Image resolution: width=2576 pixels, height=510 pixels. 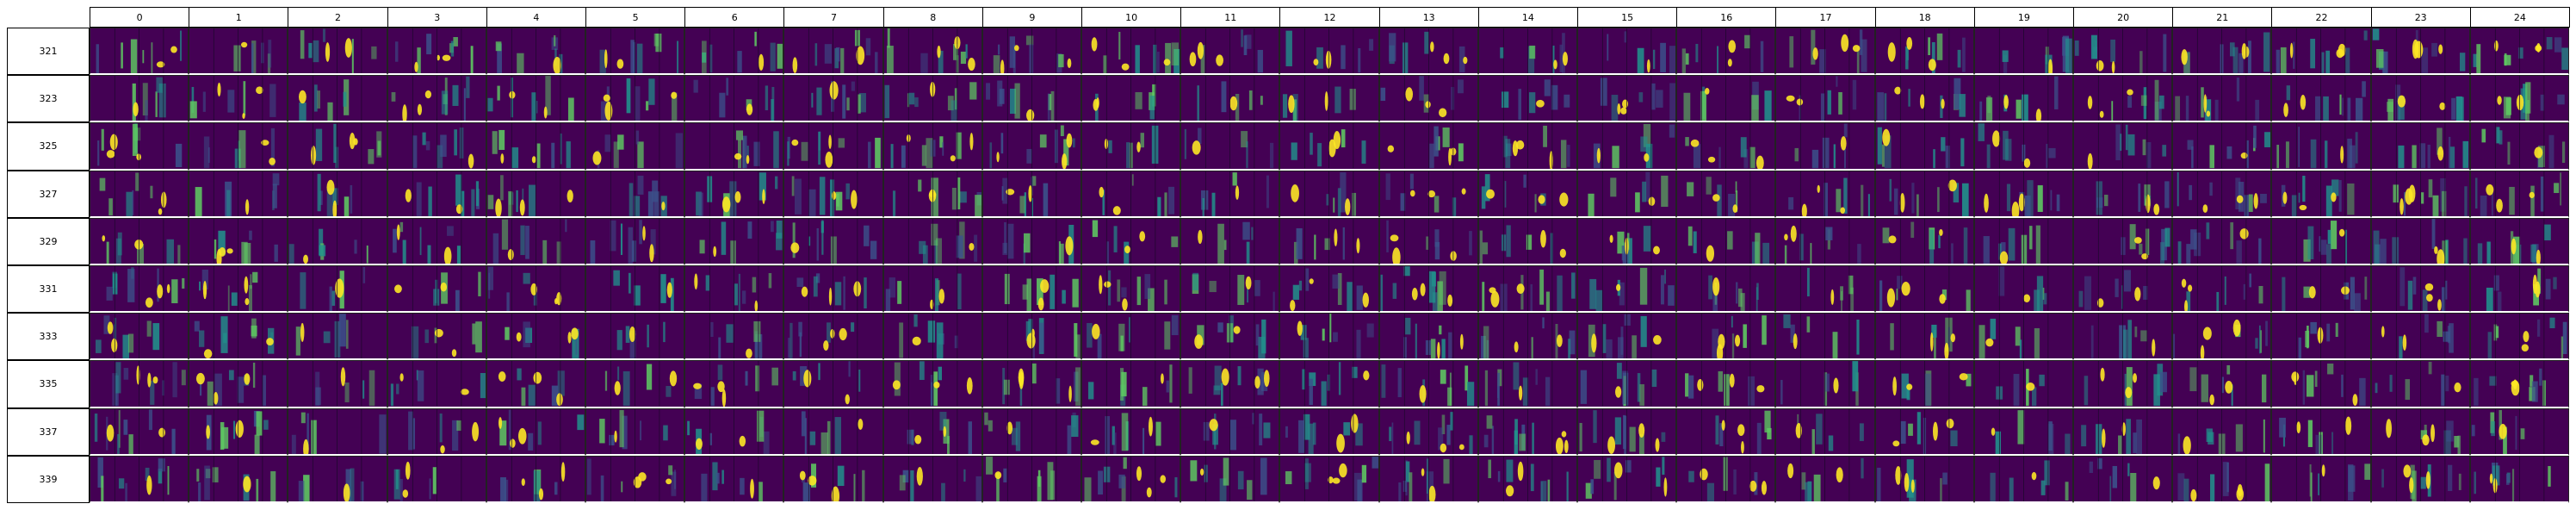 What do you see at coordinates (2222, 18) in the screenshot?
I see `column-header: 21` at bounding box center [2222, 18].